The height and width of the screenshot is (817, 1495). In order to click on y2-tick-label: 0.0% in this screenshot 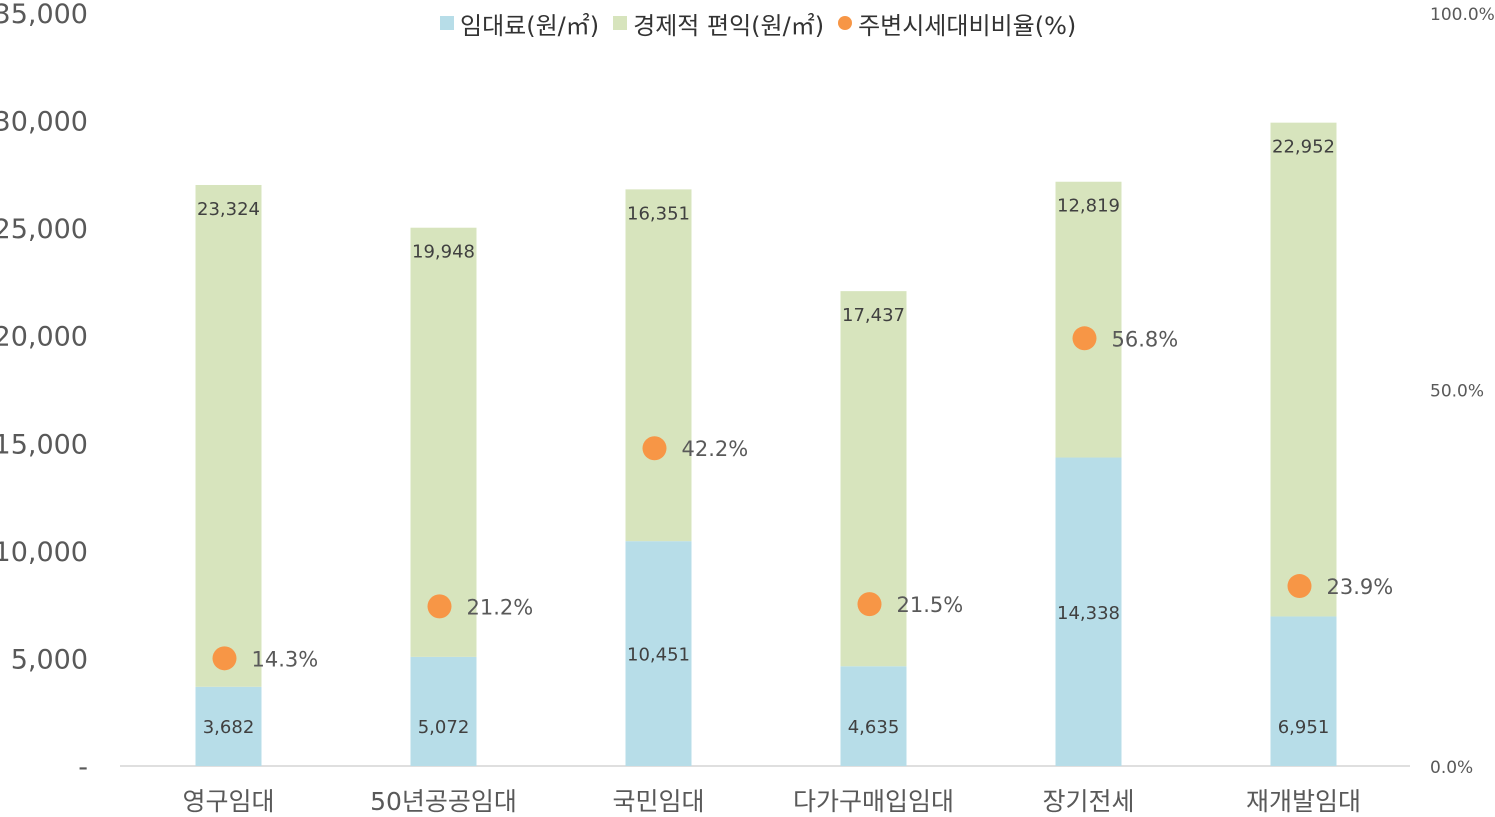, I will do `click(1451, 768)`.